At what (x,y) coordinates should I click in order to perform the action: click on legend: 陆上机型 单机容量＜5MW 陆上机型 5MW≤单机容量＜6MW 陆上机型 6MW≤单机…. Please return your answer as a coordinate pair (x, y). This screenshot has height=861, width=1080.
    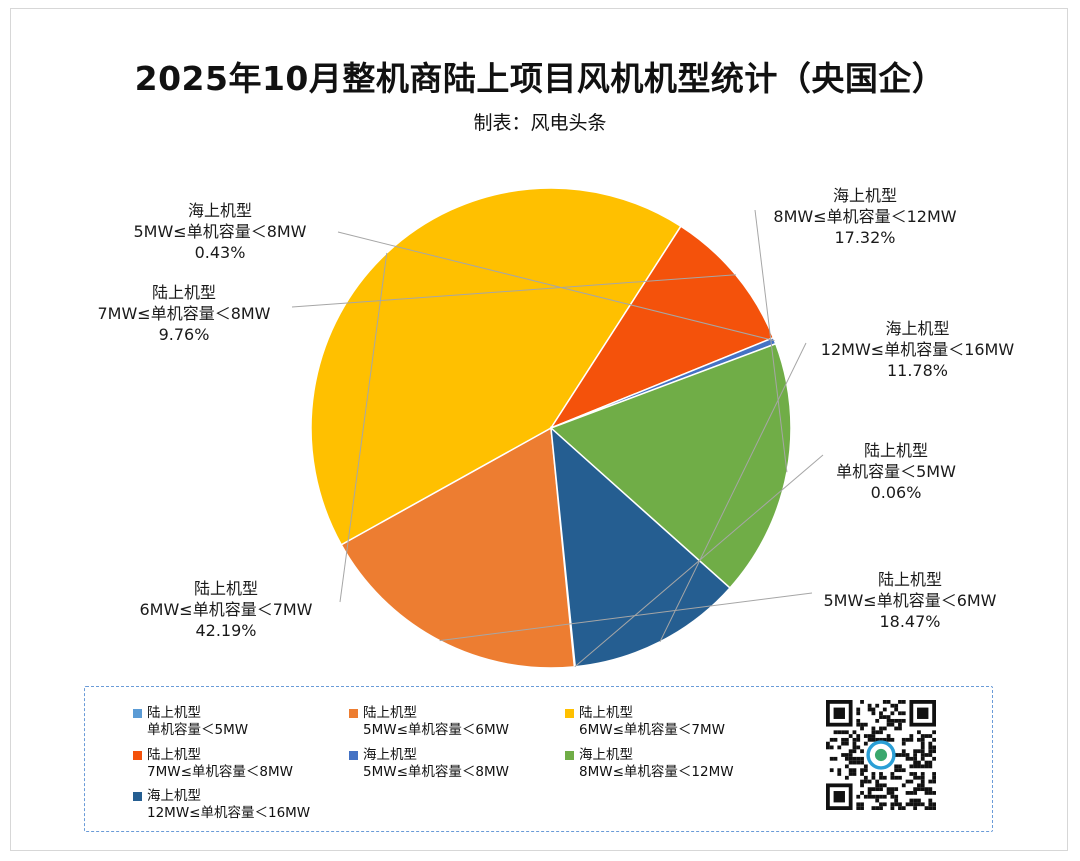
    Looking at the image, I should click on (538, 759).